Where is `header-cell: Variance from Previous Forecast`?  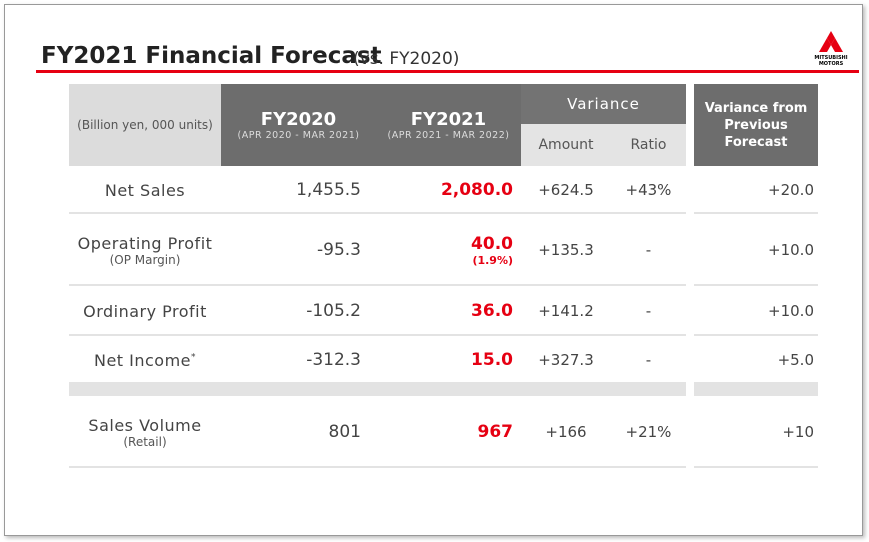 header-cell: Variance from Previous Forecast is located at coordinates (756, 125).